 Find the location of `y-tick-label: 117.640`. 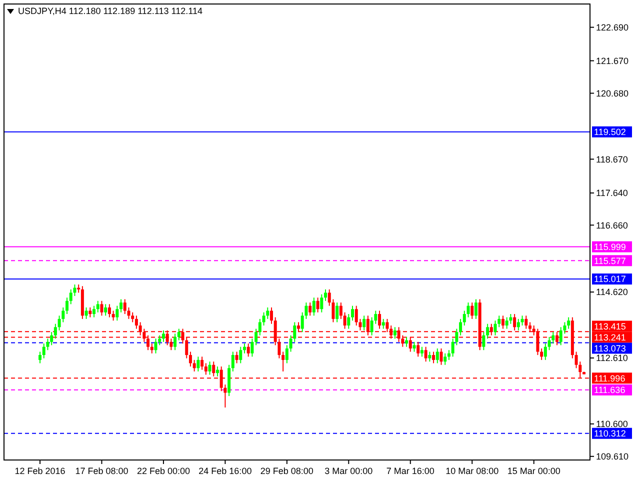

y-tick-label: 117.640 is located at coordinates (612, 193).